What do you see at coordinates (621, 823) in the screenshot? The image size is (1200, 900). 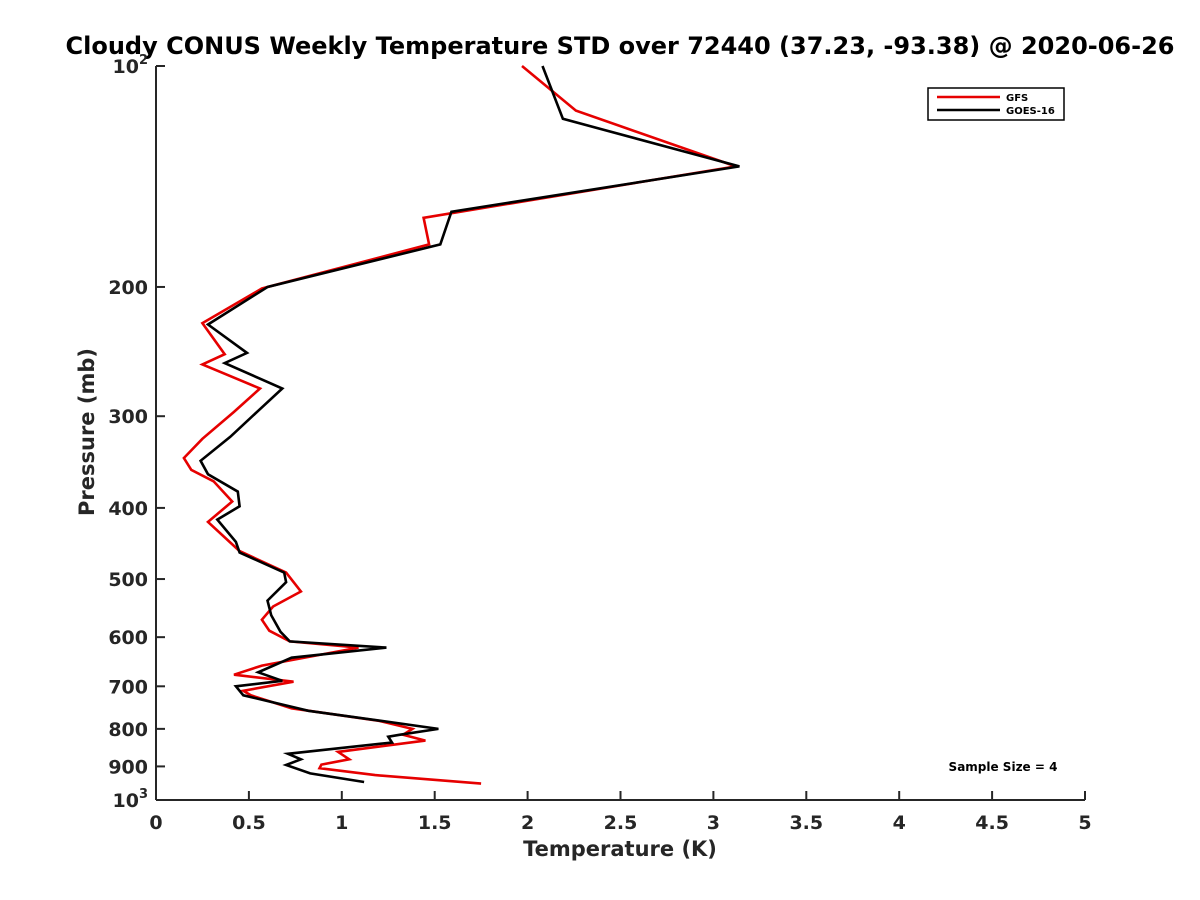 I see `x-tick-label: 2.5` at bounding box center [621, 823].